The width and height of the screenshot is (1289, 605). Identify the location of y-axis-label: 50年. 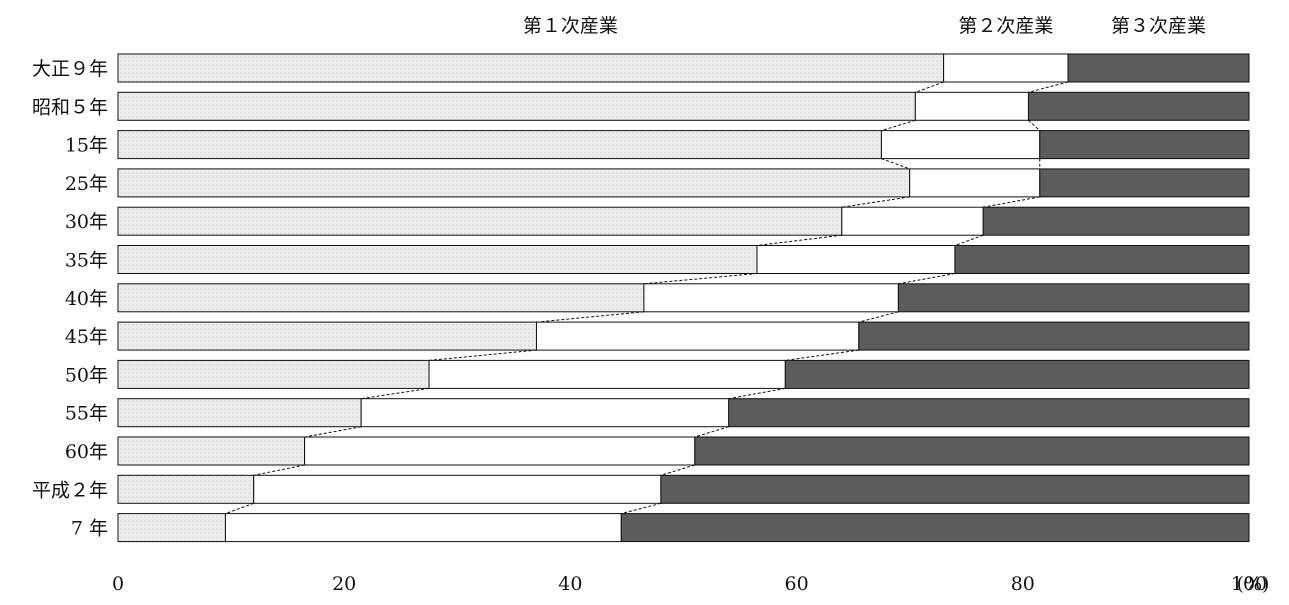
(86, 375).